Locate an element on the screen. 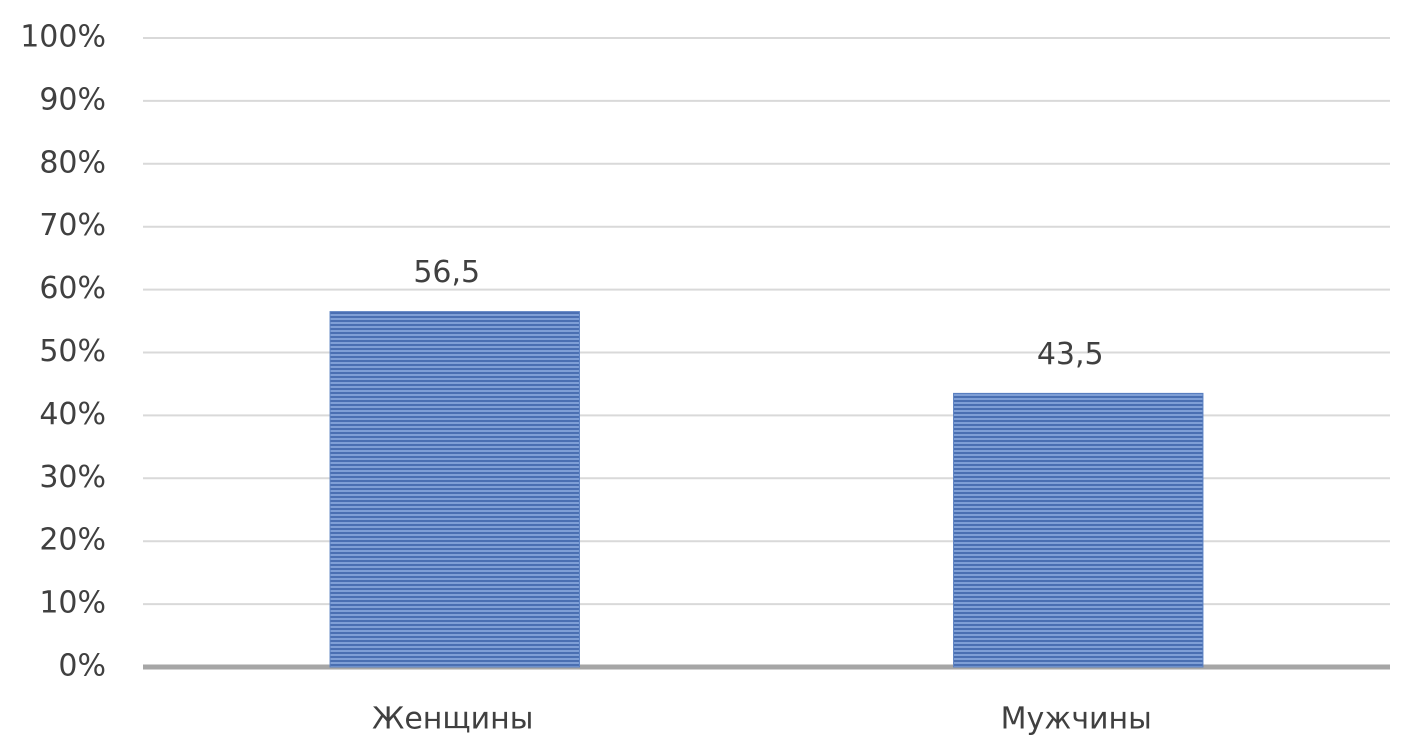  value-label: 43,5 is located at coordinates (1070, 354).